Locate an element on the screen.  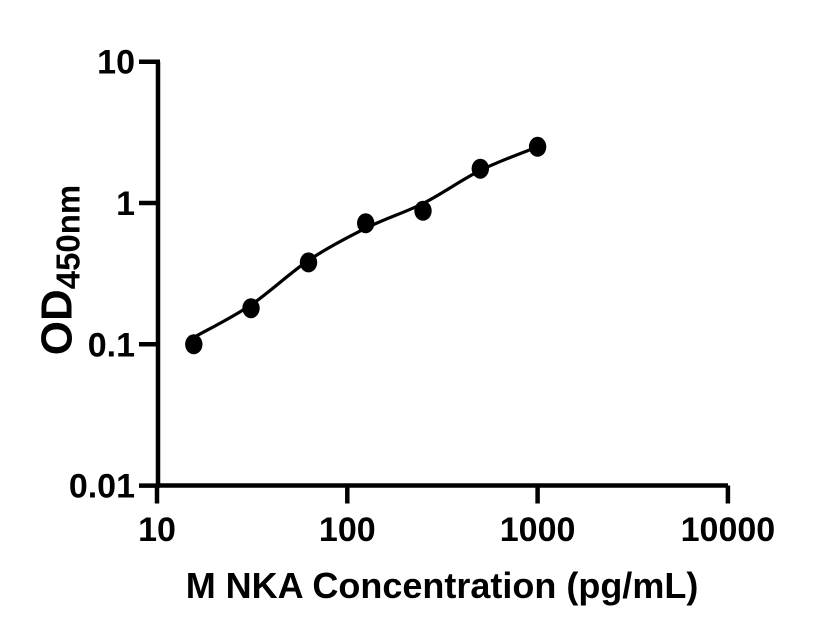
y-axis-title-subscript: 450nm is located at coordinates (68, 237).